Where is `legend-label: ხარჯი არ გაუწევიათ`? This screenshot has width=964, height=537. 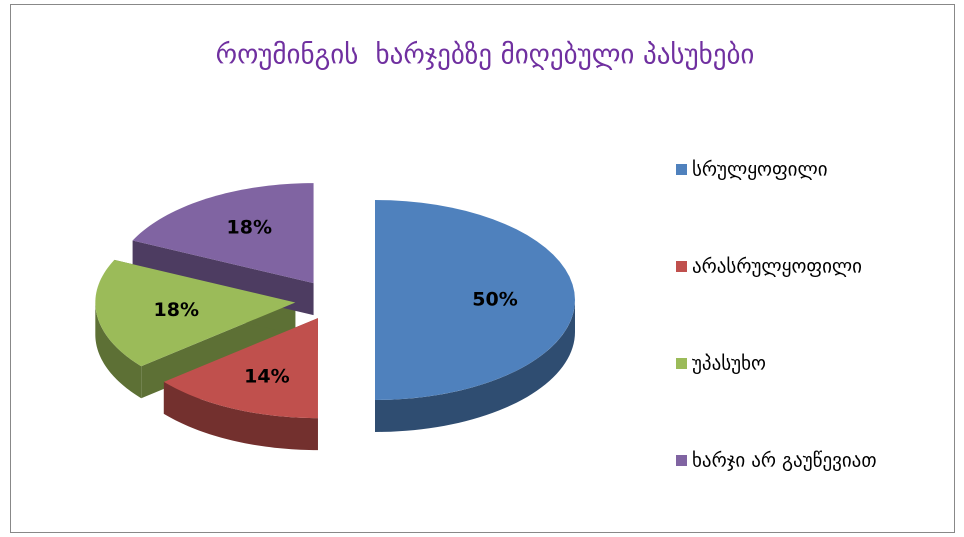
legend-label: ხარჯი არ გაუწევიათ is located at coordinates (784, 461).